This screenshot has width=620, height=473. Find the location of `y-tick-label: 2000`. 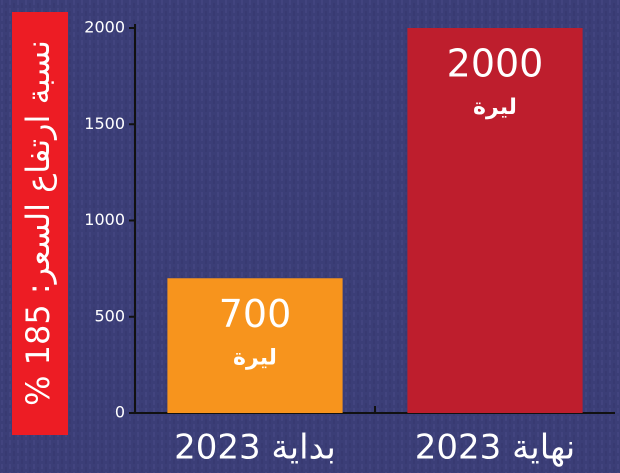

y-tick-label: 2000 is located at coordinates (104, 27).